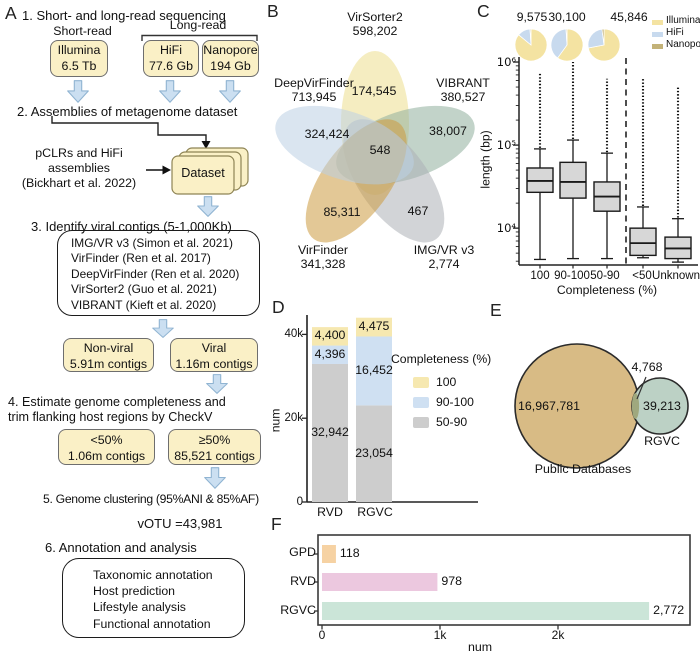  Describe the element at coordinates (444, 264) in the screenshot. I see `venn-set-size: 2,774` at that location.